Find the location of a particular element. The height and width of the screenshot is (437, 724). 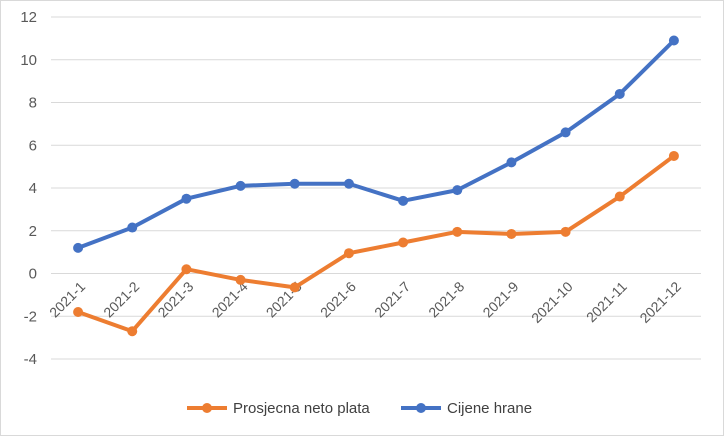

x-tick-label: 2021-4 is located at coordinates (230, 299).